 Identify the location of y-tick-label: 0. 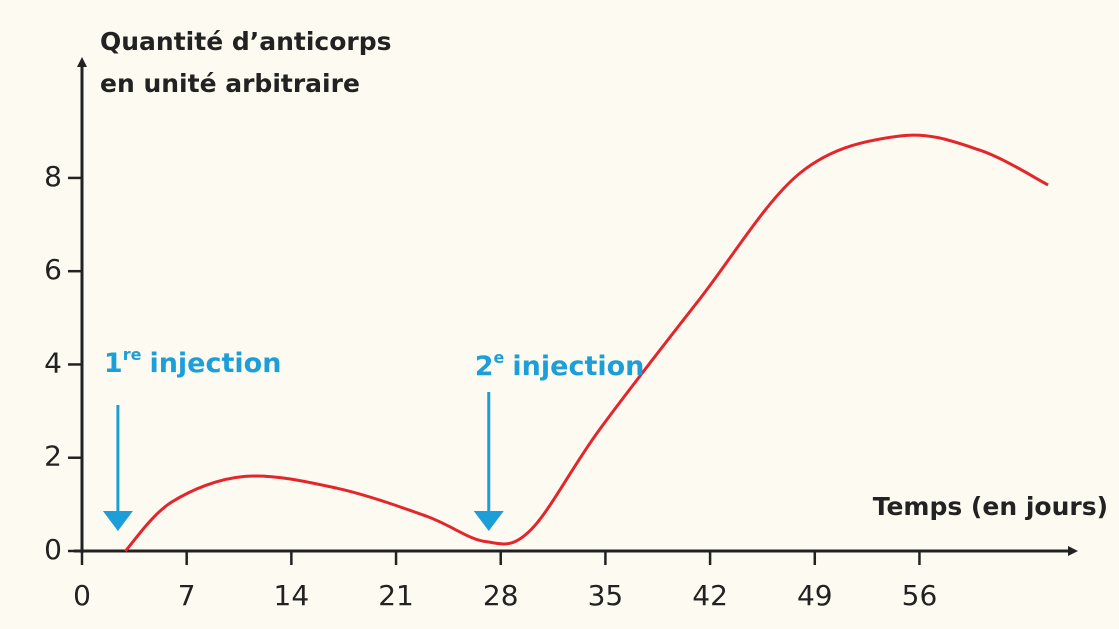
(53, 549).